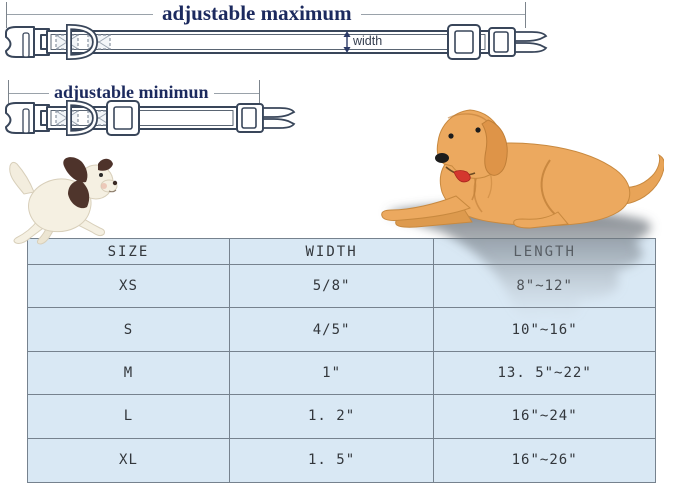 Image resolution: width=679 pixels, height=485 pixels. What do you see at coordinates (60, 205) in the screenshot?
I see `puppy-body` at bounding box center [60, 205].